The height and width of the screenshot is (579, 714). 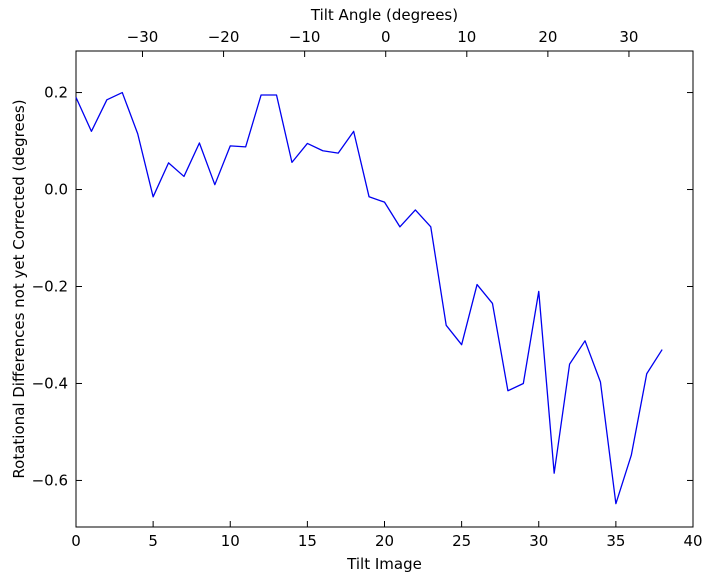 What do you see at coordinates (153, 541) in the screenshot?
I see `bottom-tick-label: 5` at bounding box center [153, 541].